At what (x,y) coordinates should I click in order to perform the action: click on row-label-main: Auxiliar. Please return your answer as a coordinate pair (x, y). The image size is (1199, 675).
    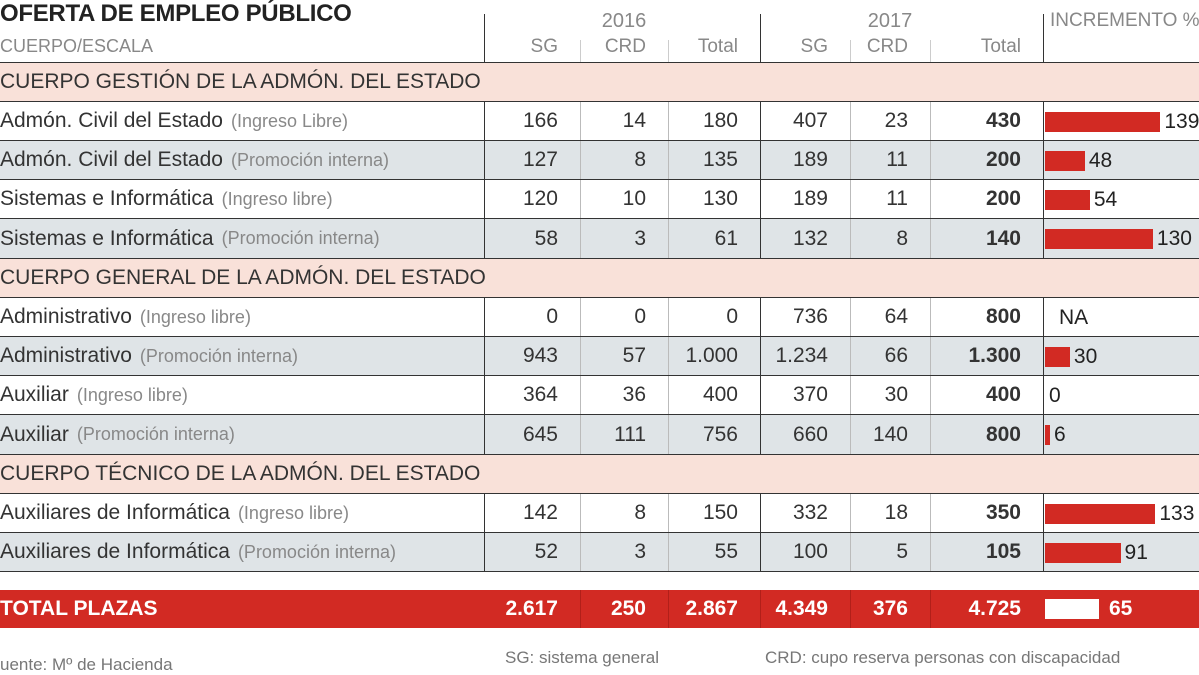
    Looking at the image, I should click on (34, 434).